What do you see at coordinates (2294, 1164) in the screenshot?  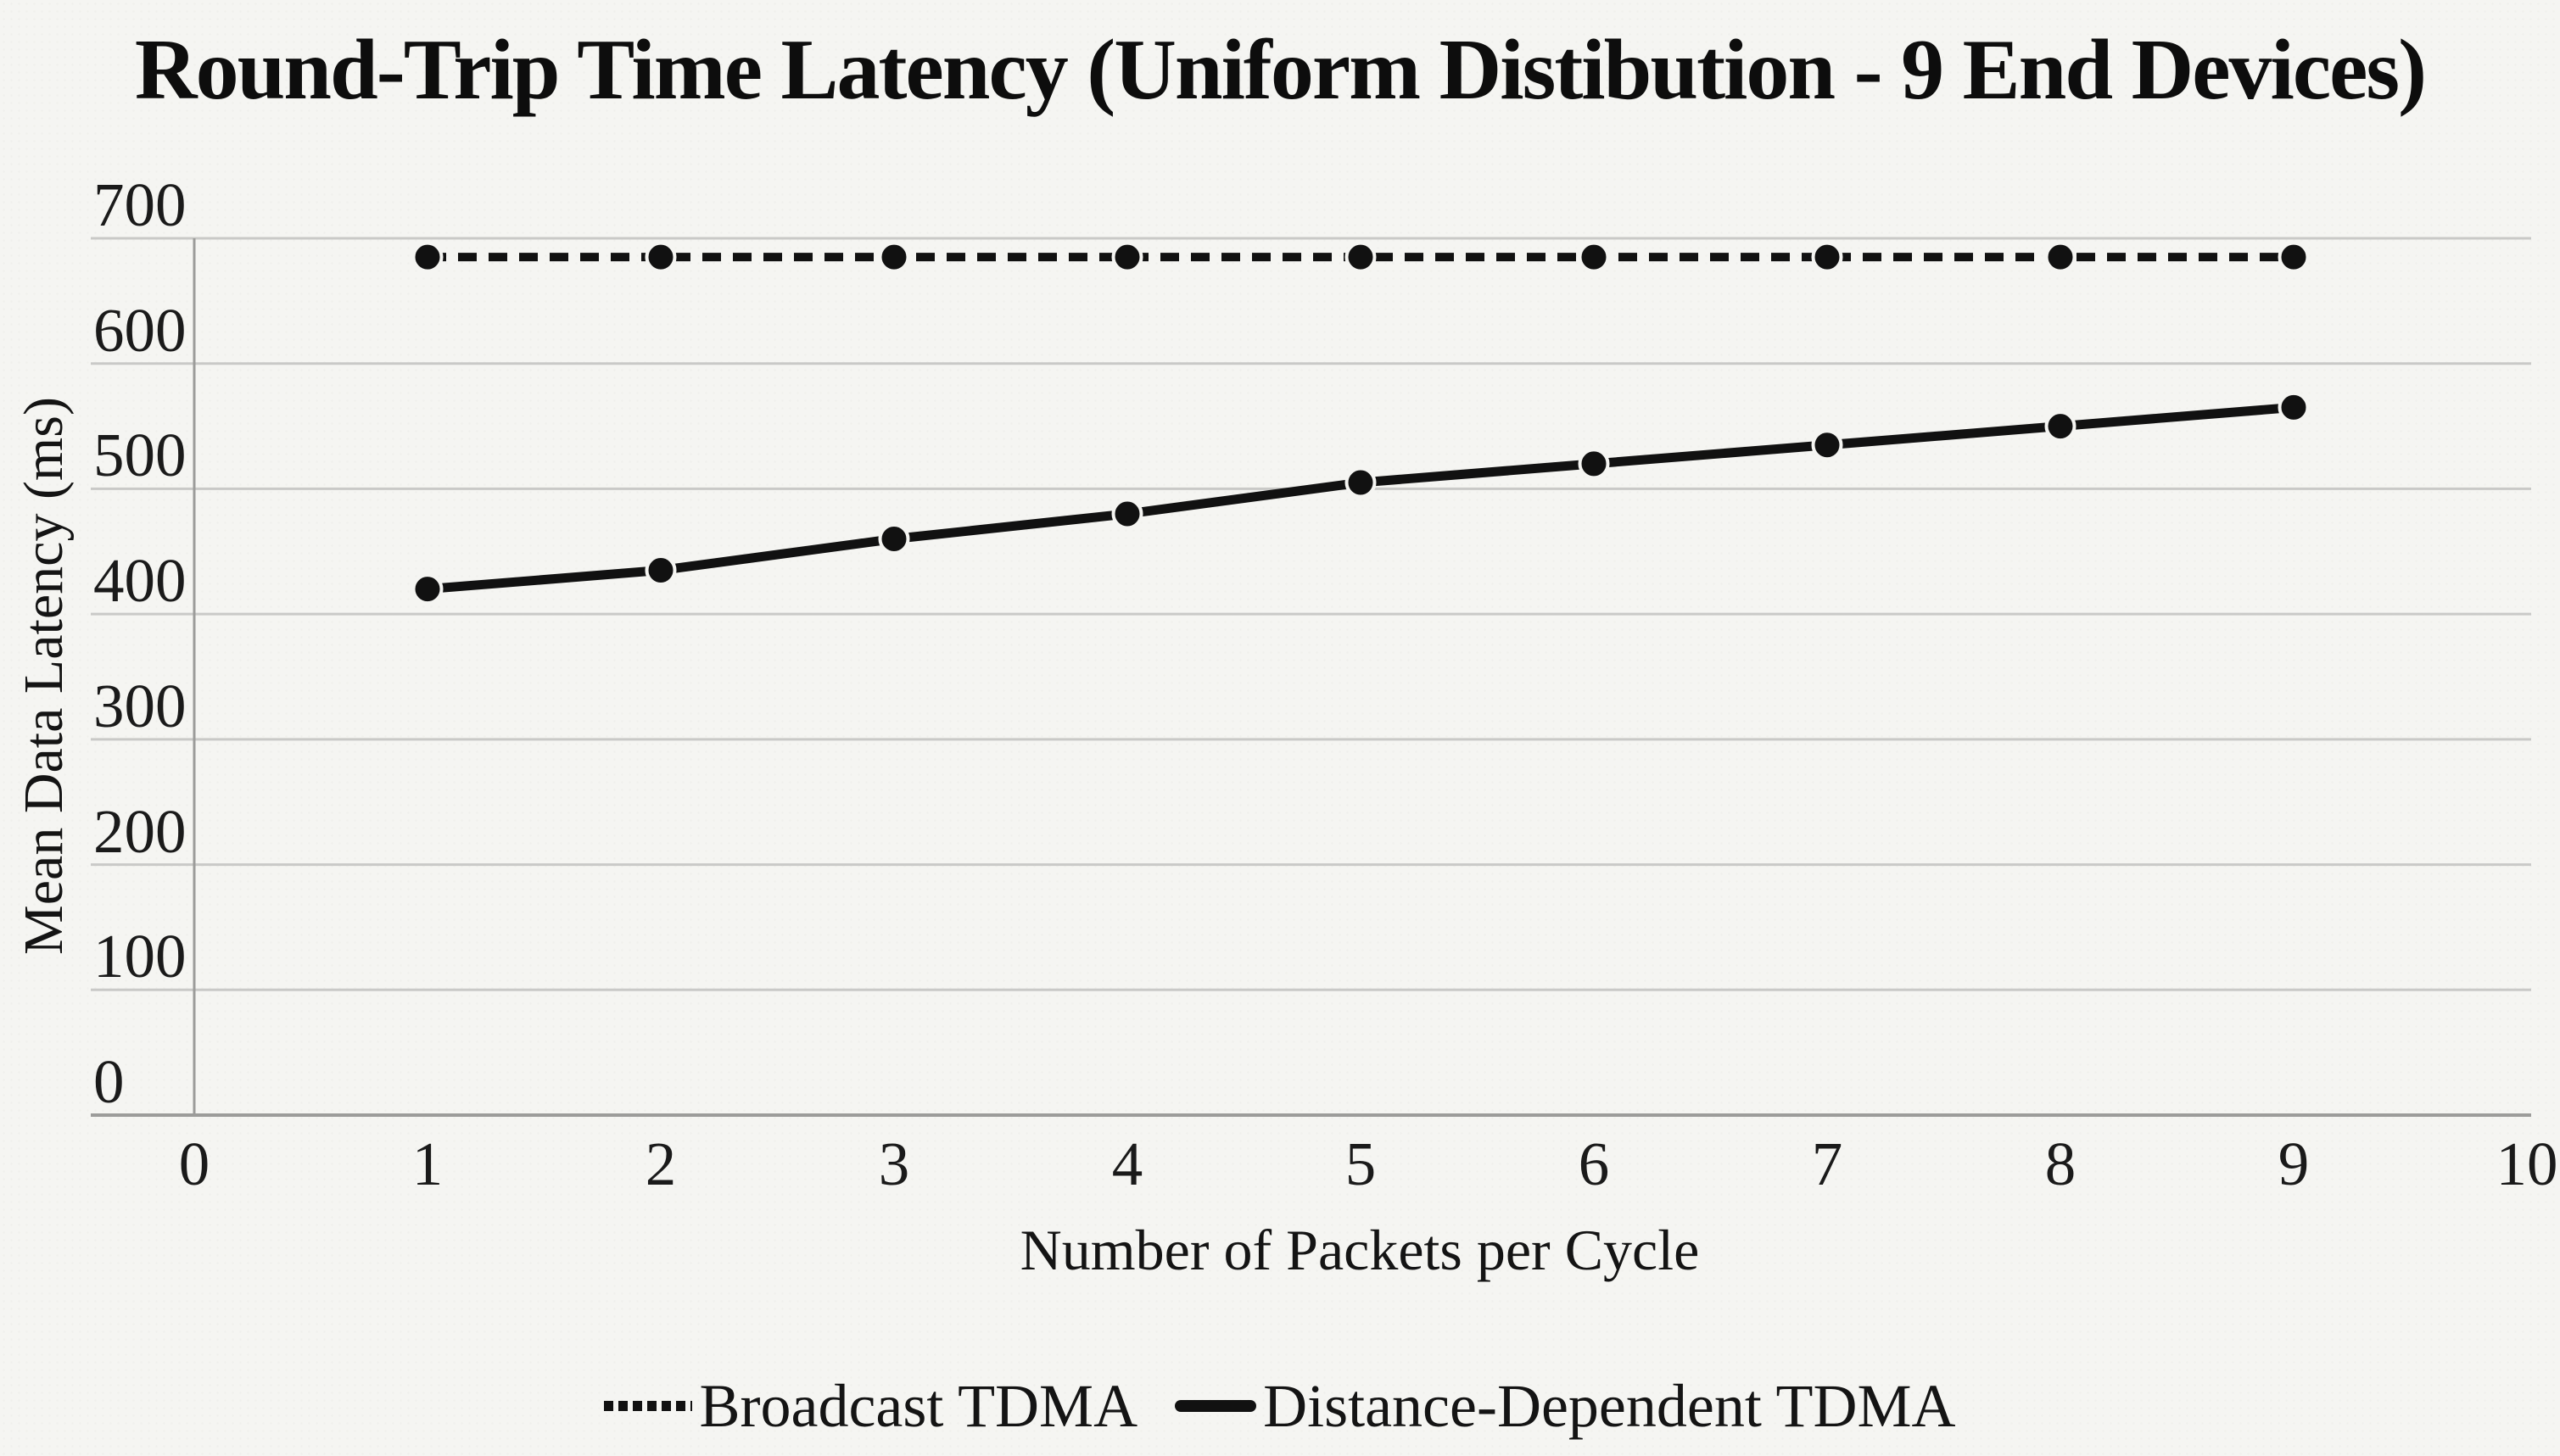 I see `x-tick-label-9: 9` at bounding box center [2294, 1164].